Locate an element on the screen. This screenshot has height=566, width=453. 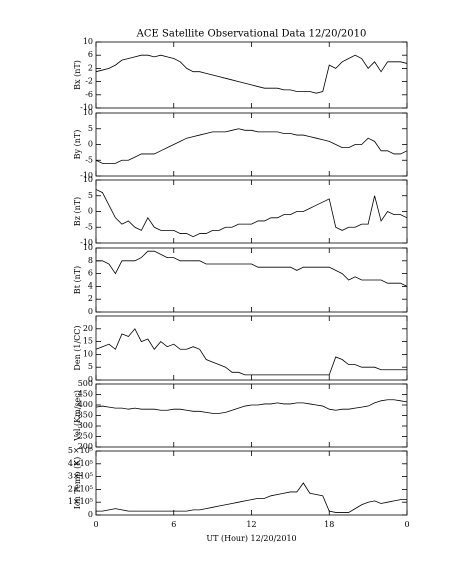
y-tick-label: 200 is located at coordinates (85, 446).